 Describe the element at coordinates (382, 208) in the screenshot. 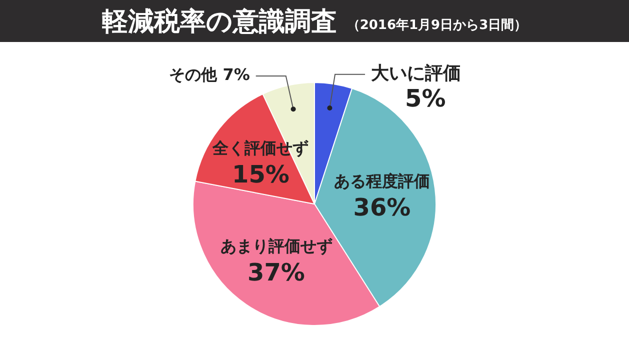

I see `data-label: 36%` at that location.